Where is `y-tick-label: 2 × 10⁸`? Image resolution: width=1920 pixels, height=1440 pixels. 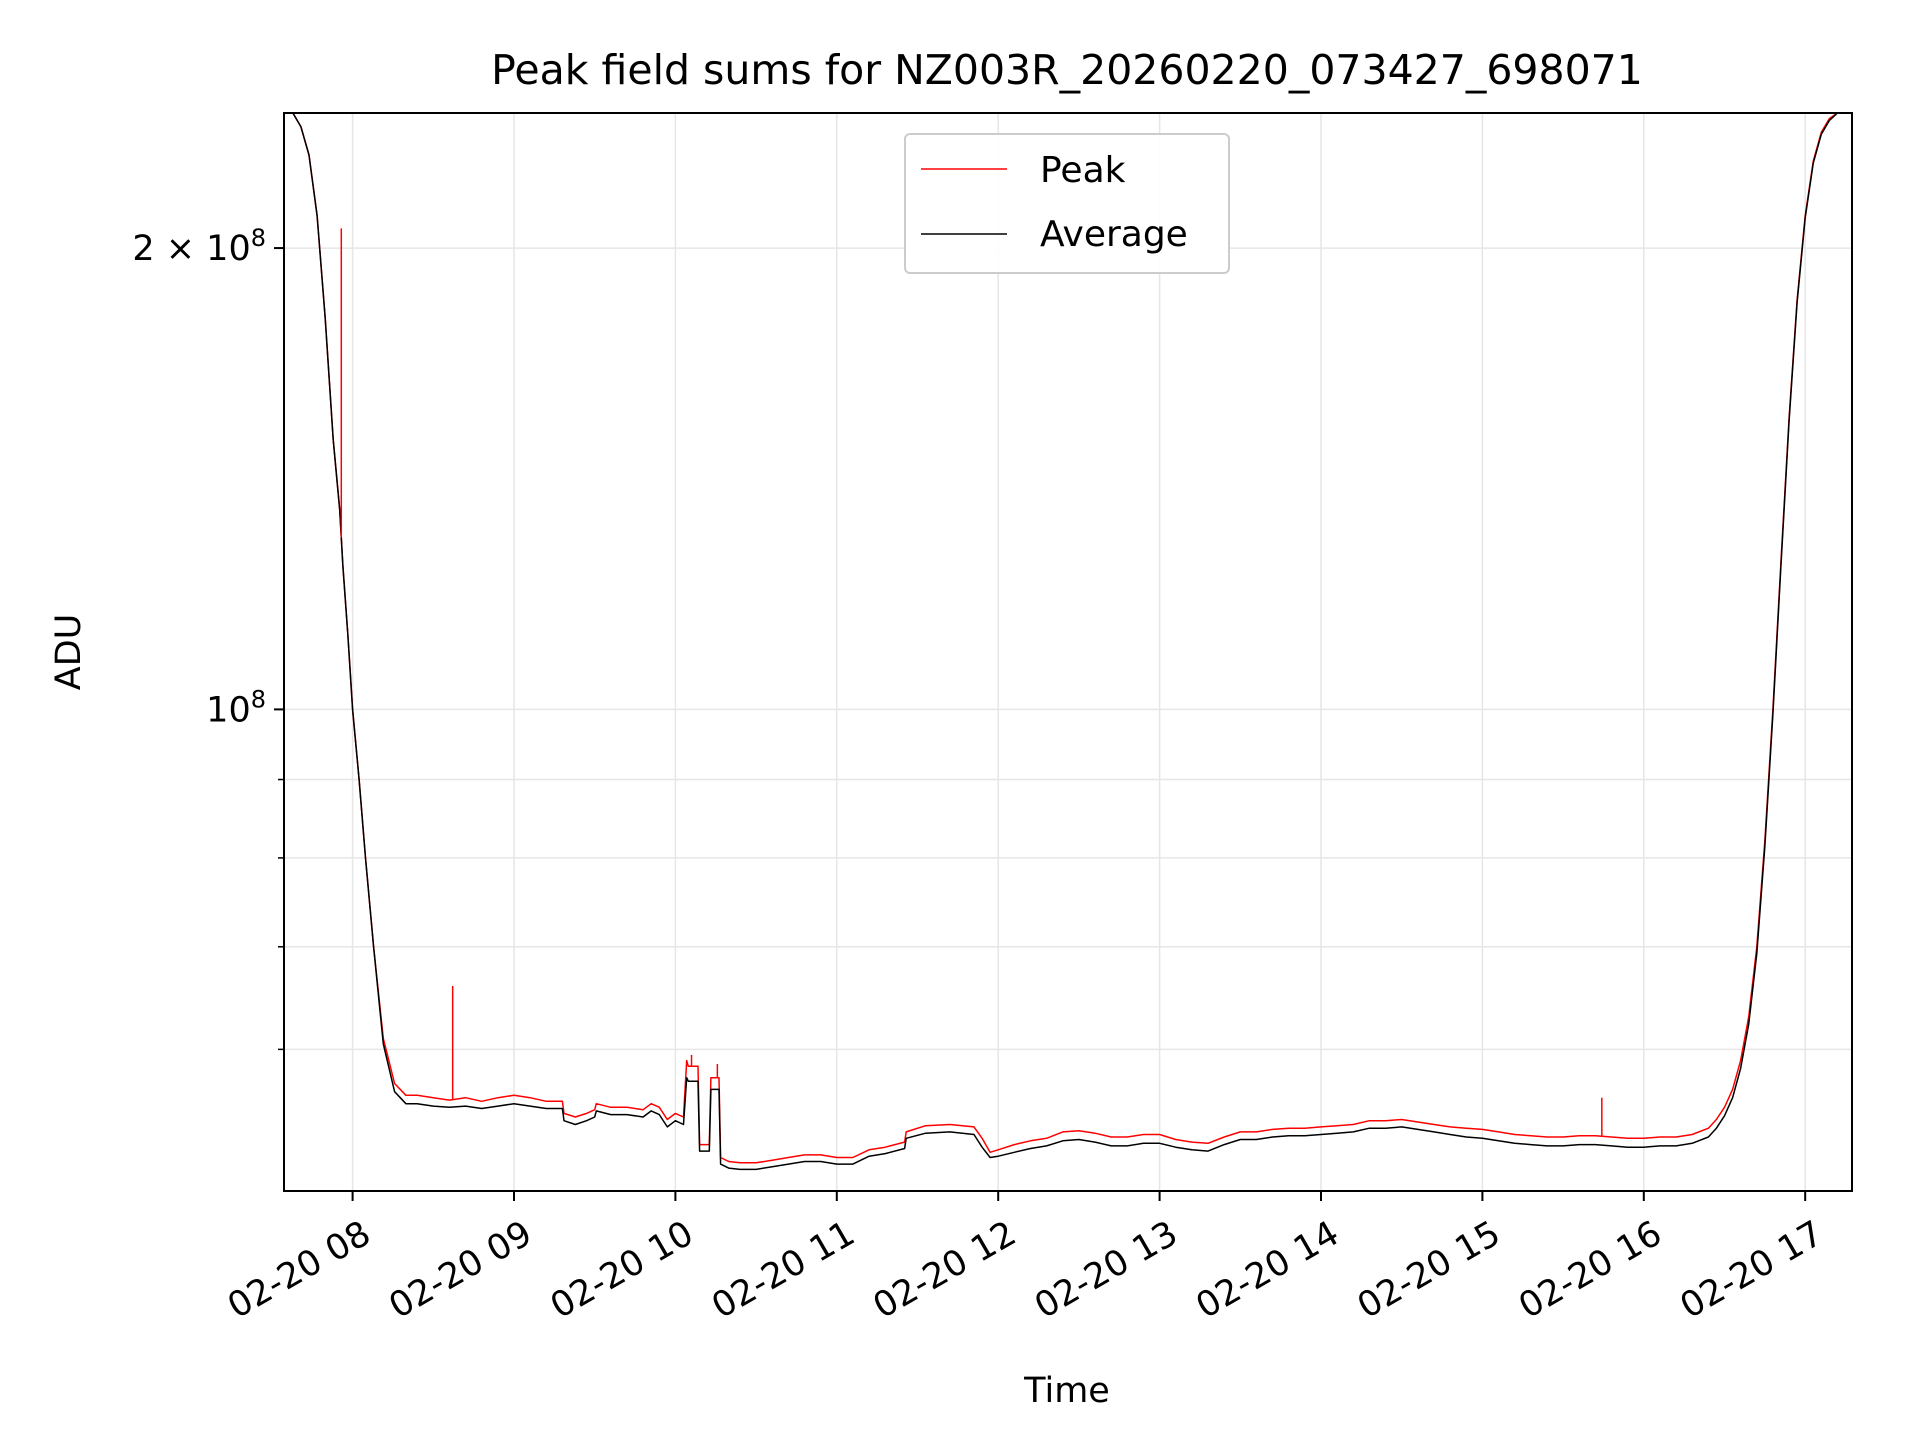 y-tick-label: 2 × 10⁸ is located at coordinates (199, 246).